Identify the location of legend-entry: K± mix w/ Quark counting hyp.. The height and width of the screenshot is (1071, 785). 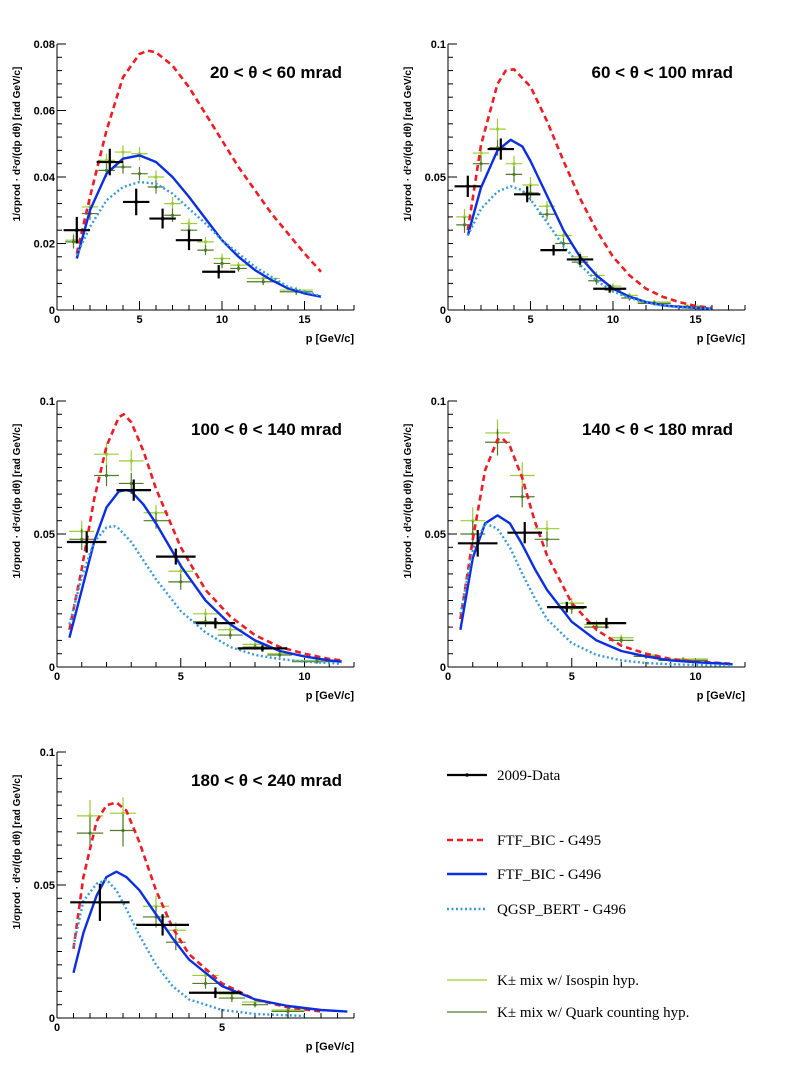
(568, 1013).